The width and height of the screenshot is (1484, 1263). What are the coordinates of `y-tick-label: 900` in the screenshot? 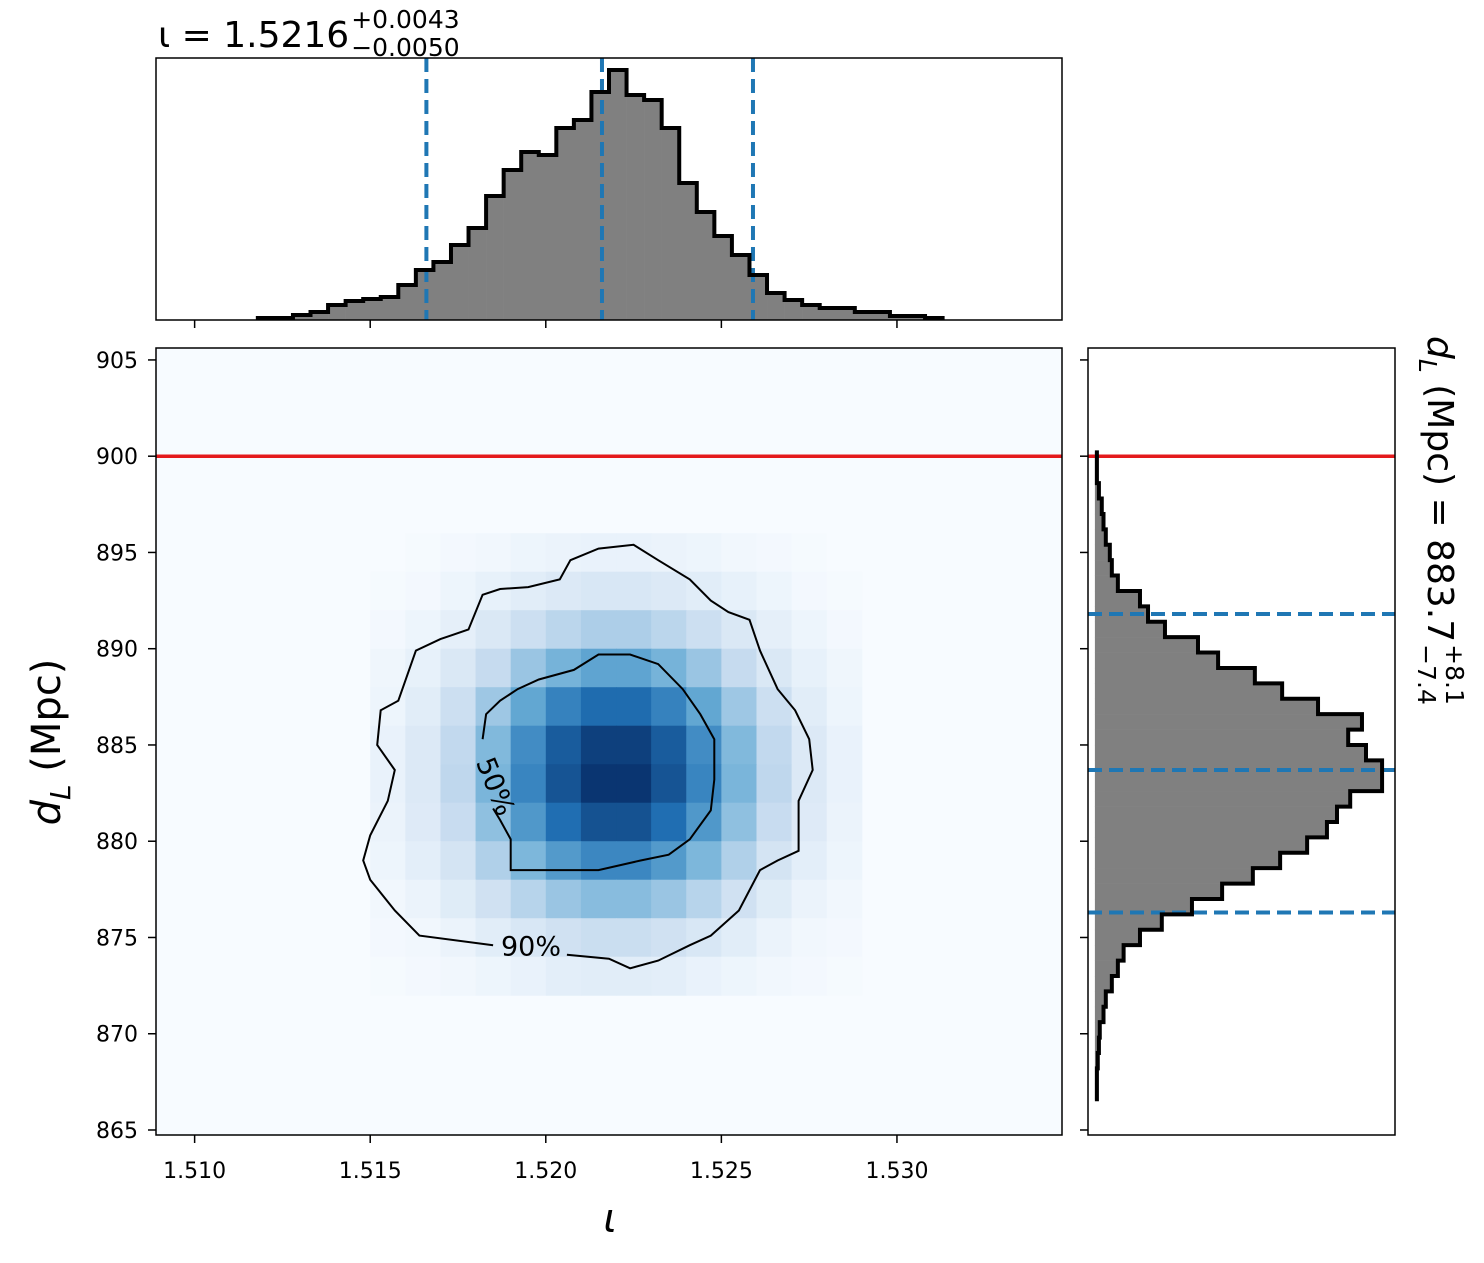 It's located at (117, 457).